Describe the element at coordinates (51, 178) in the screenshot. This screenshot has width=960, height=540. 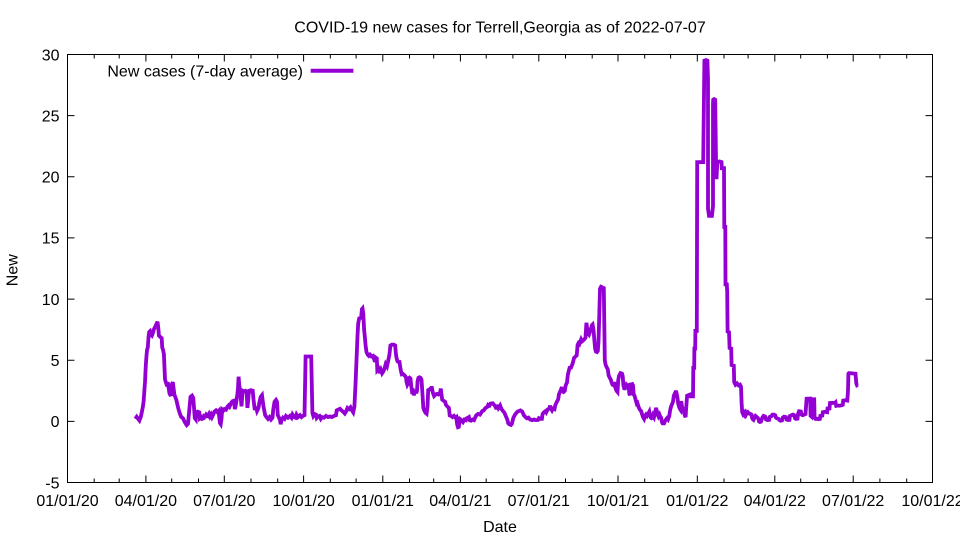
I see `svg-text: 20` at that location.